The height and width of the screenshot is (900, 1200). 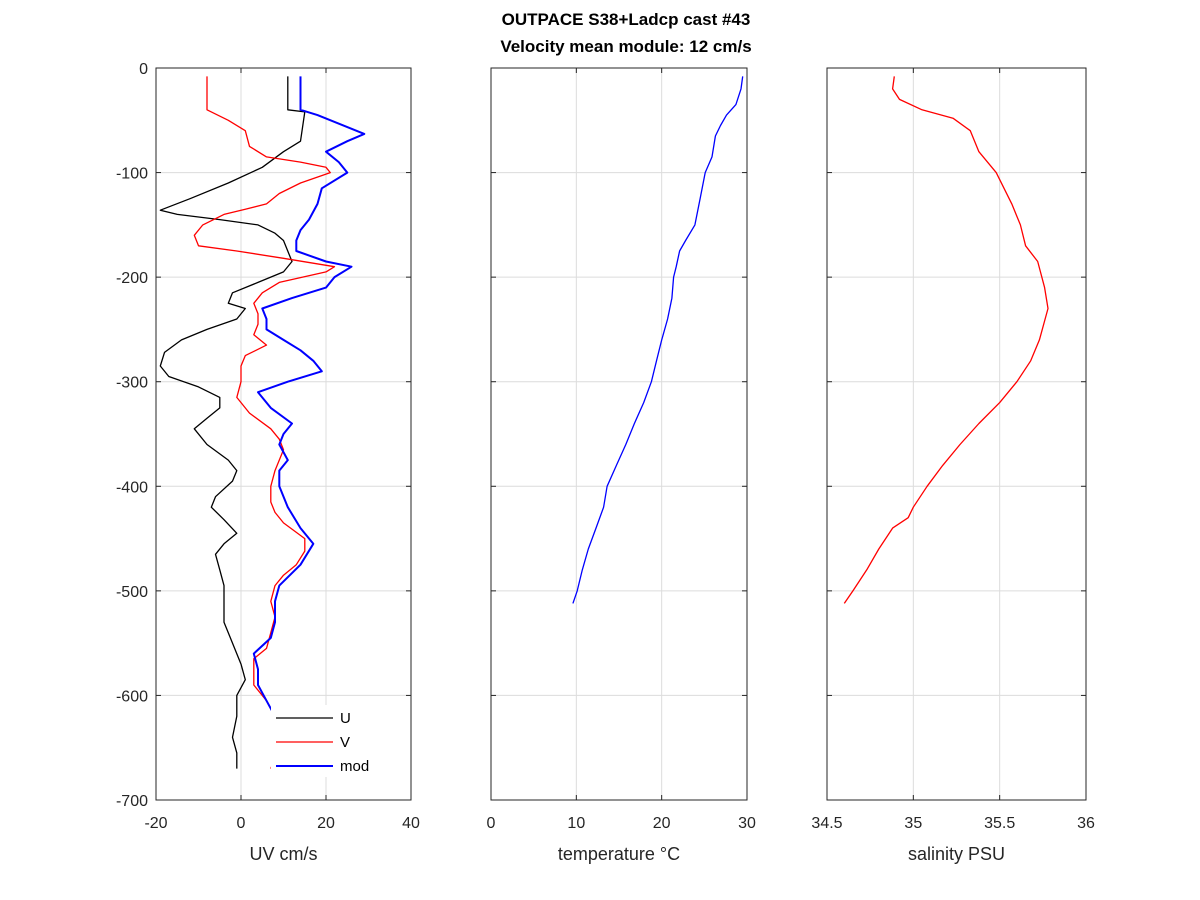 What do you see at coordinates (132, 278) in the screenshot?
I see `y-tick-label: -200` at bounding box center [132, 278].